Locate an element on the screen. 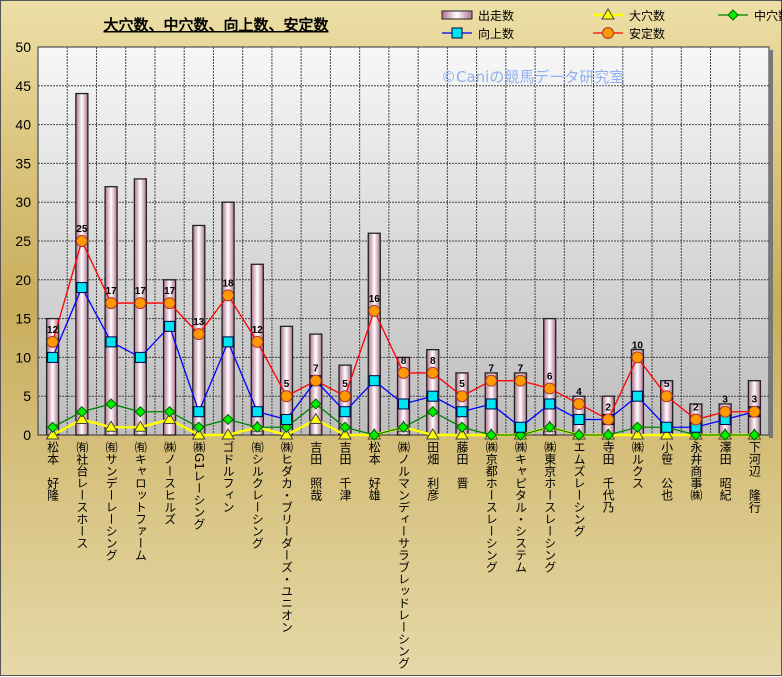 The height and width of the screenshot is (677, 782). x-tick-label: 松本 好隆 is located at coordinates (52, 471).